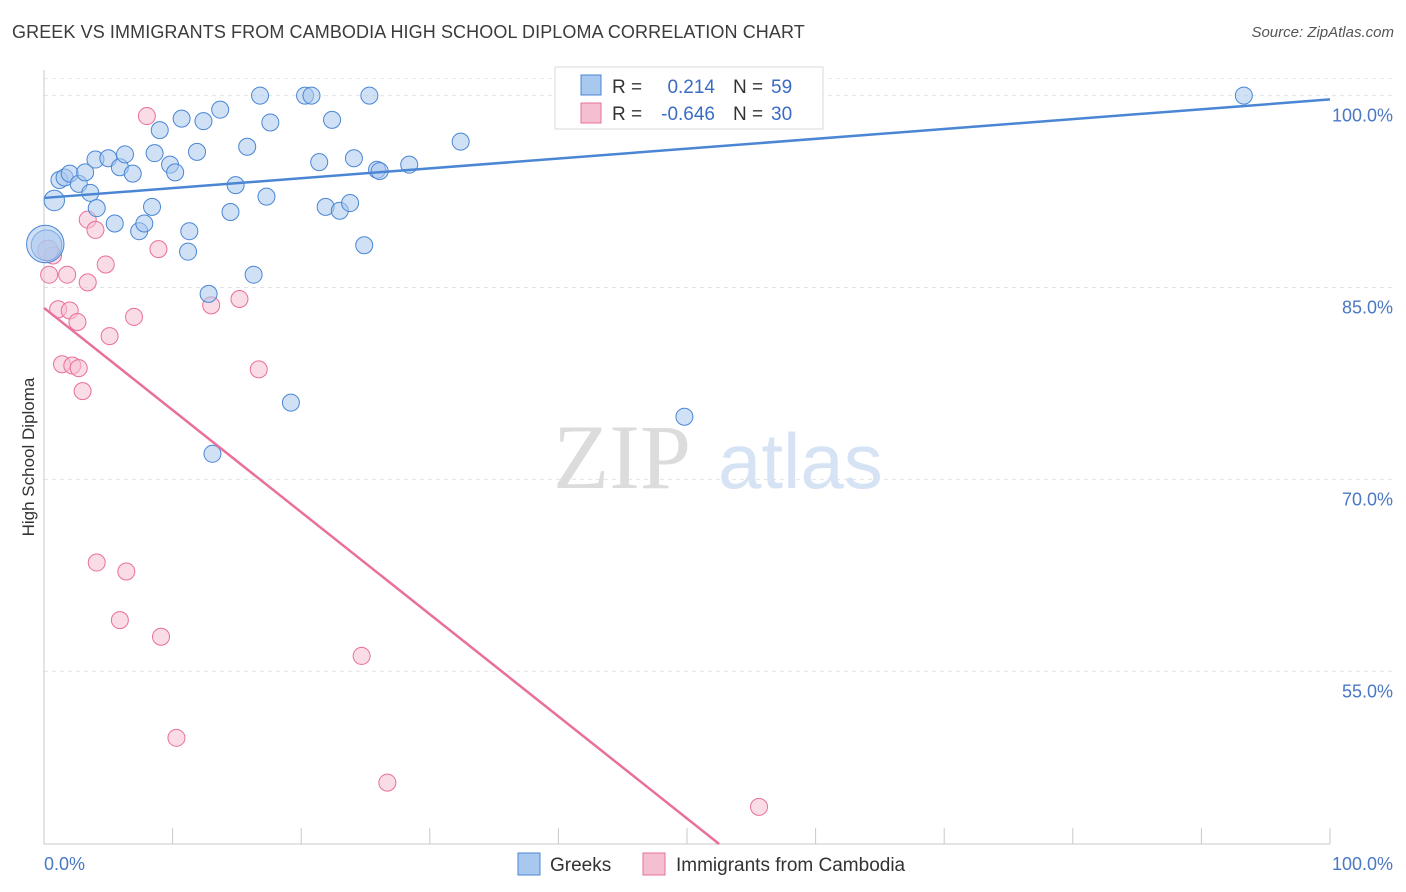 This screenshot has width=1406, height=892. I want to click on watermark-zip: ZIP, so click(622, 457).